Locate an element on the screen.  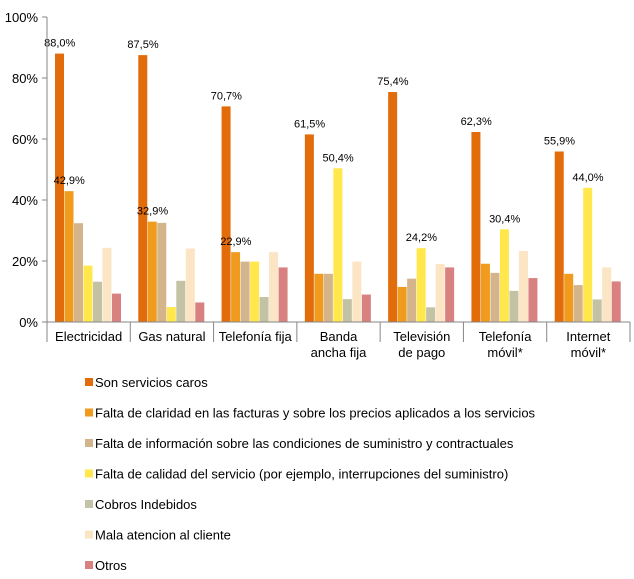
data-label: 62,3% is located at coordinates (476, 122).